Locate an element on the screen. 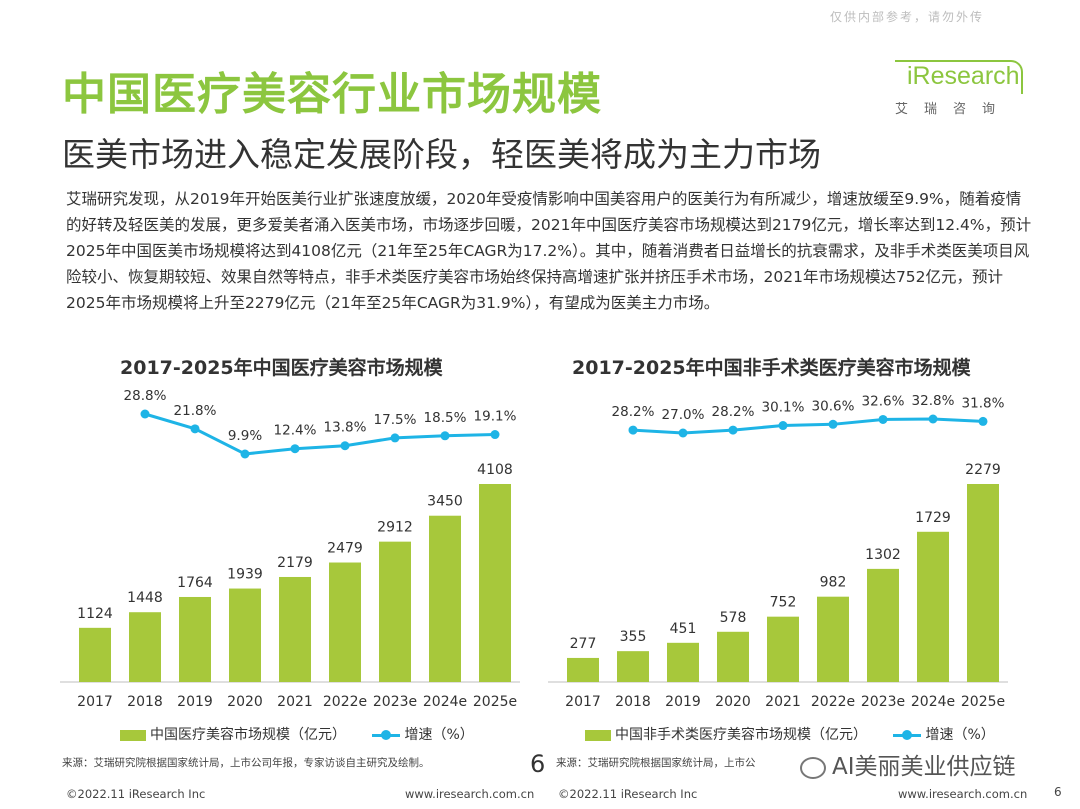 This screenshot has width=1080, height=809. legend-item-bar: 中国非手术类医疗美容市场规模（亿元） is located at coordinates (726, 734).